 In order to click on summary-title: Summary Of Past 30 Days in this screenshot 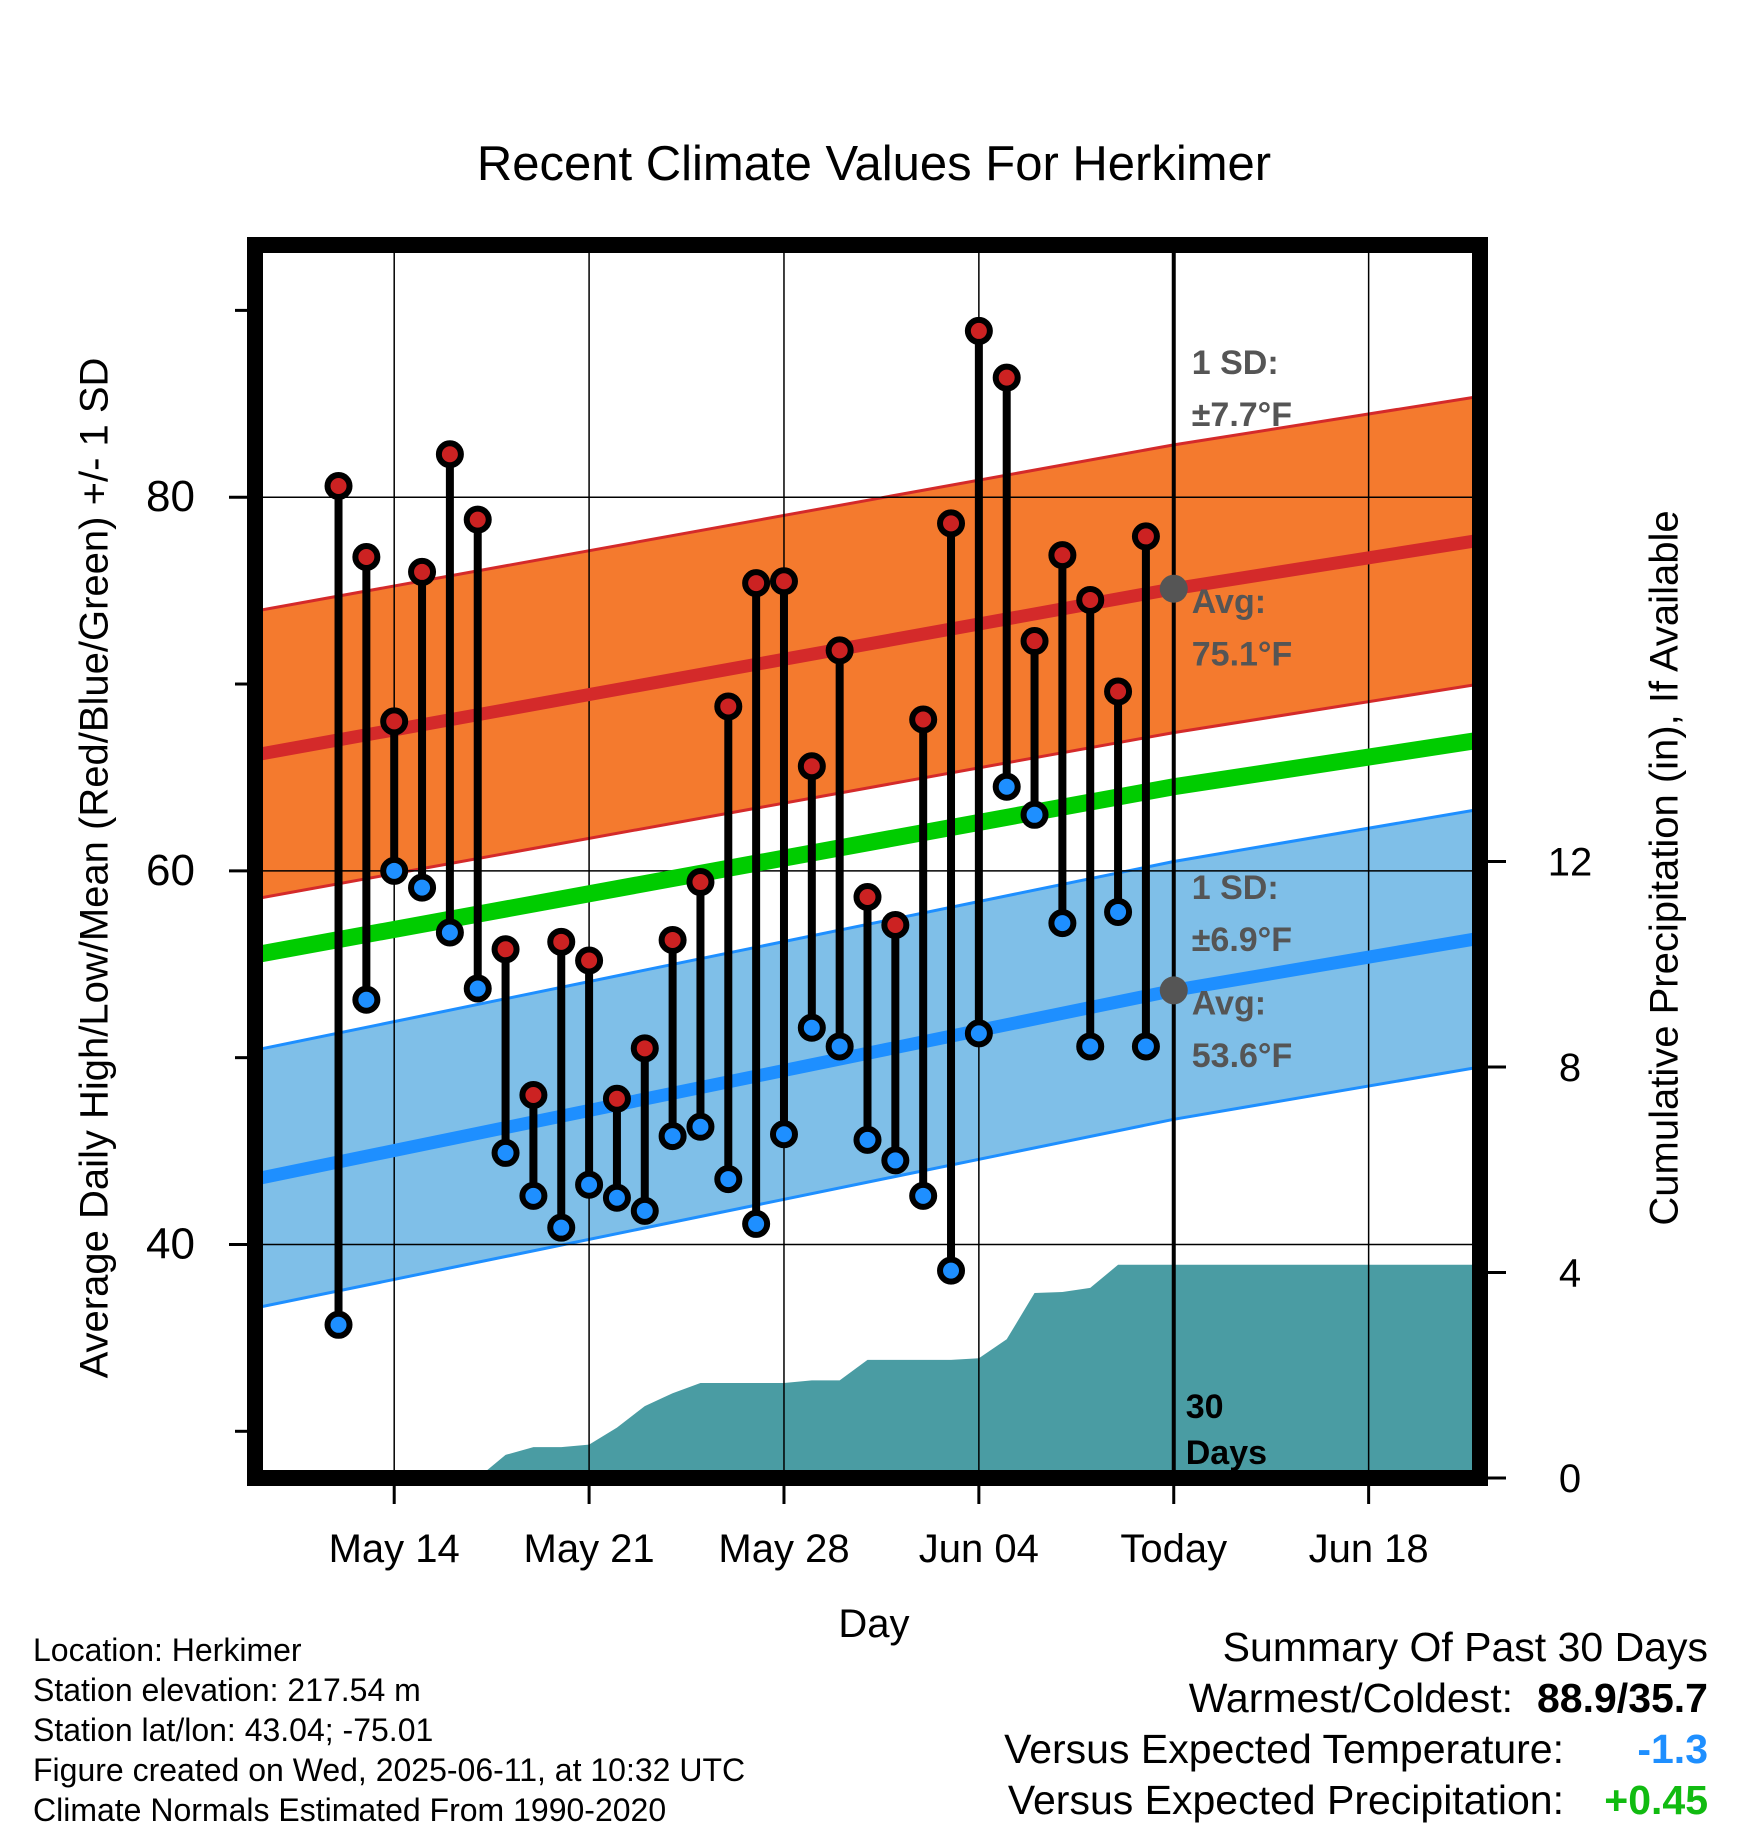, I will do `click(1465, 1647)`.